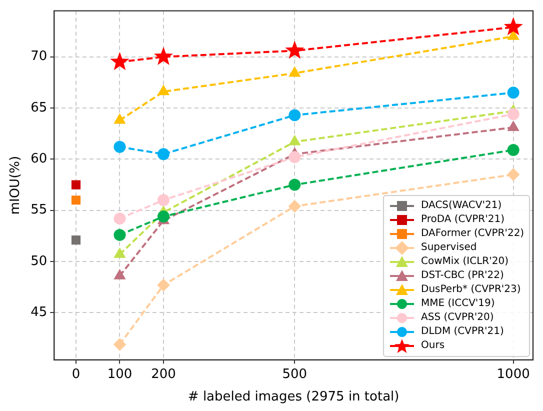  I want to click on legend-label: DLDM (CVPR'21), so click(462, 332).